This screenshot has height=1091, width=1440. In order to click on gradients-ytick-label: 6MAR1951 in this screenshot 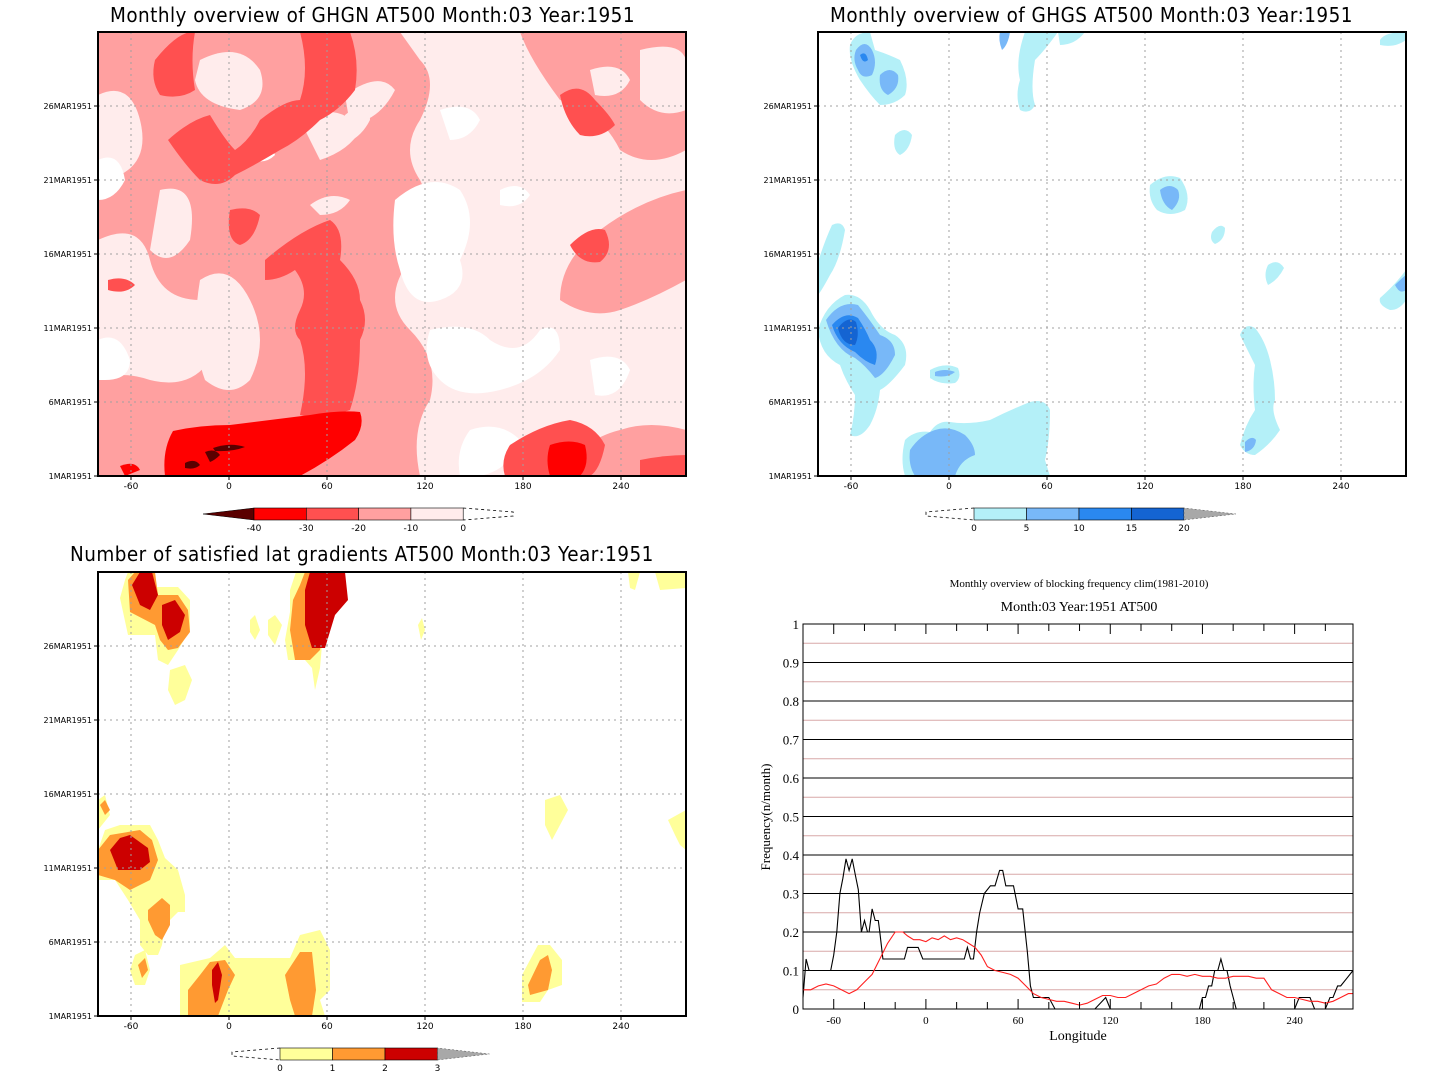, I will do `click(70, 942)`.